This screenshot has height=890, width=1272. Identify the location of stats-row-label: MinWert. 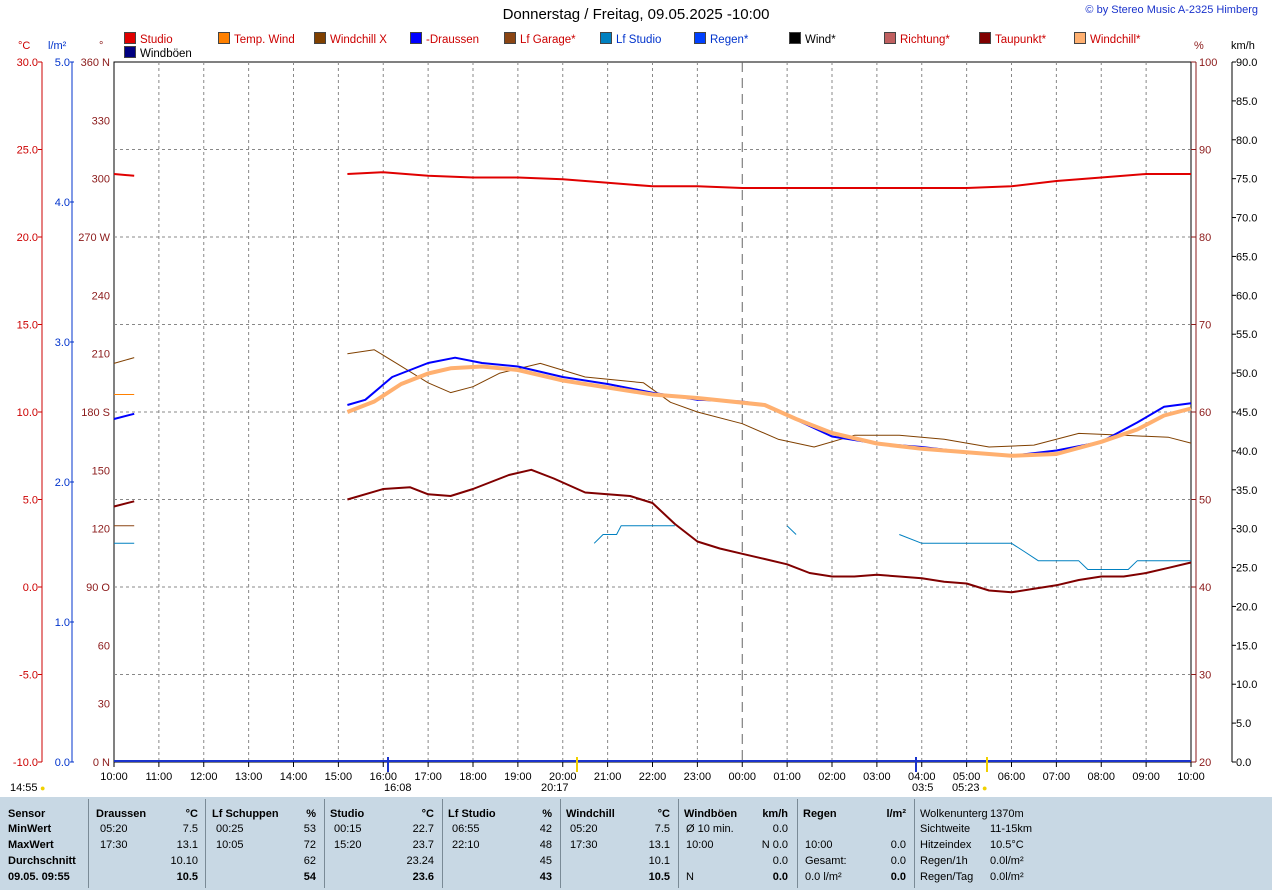
(30, 829).